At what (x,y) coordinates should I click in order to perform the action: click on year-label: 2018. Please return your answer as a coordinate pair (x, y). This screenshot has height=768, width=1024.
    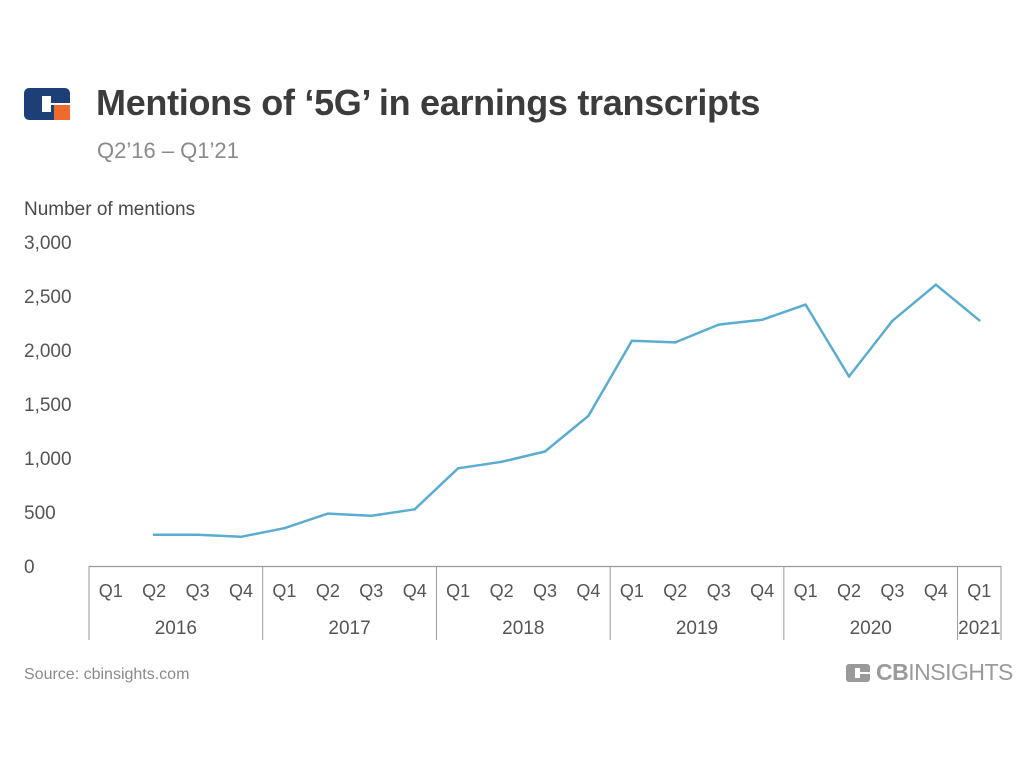
    Looking at the image, I should click on (523, 628).